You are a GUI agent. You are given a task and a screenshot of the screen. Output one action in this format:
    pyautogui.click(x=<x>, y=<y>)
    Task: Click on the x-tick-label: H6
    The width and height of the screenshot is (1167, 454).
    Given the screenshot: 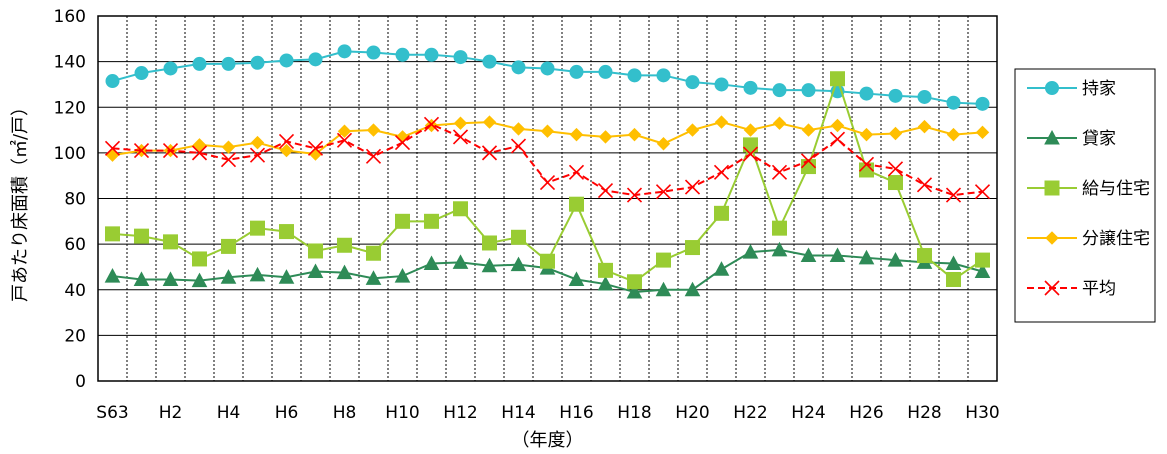 What is the action you would take?
    pyautogui.click(x=287, y=413)
    